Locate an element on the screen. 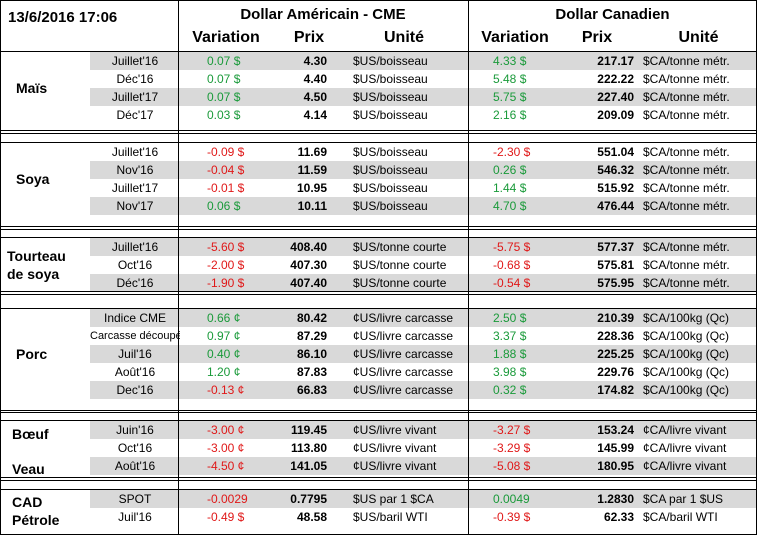 This screenshot has height=535, width=757. usd-price-cell: 10.11 is located at coordinates (312, 206).